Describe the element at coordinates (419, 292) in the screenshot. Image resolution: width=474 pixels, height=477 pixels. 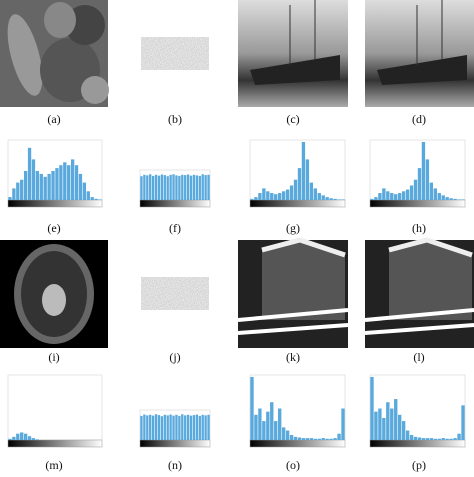
I see `image-bridge` at that location.